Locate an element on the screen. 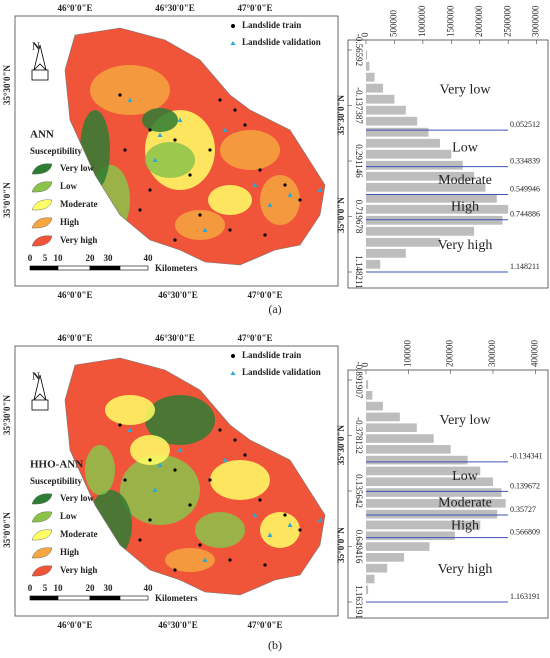  class-break-label: 1.148211 is located at coordinates (525, 266).